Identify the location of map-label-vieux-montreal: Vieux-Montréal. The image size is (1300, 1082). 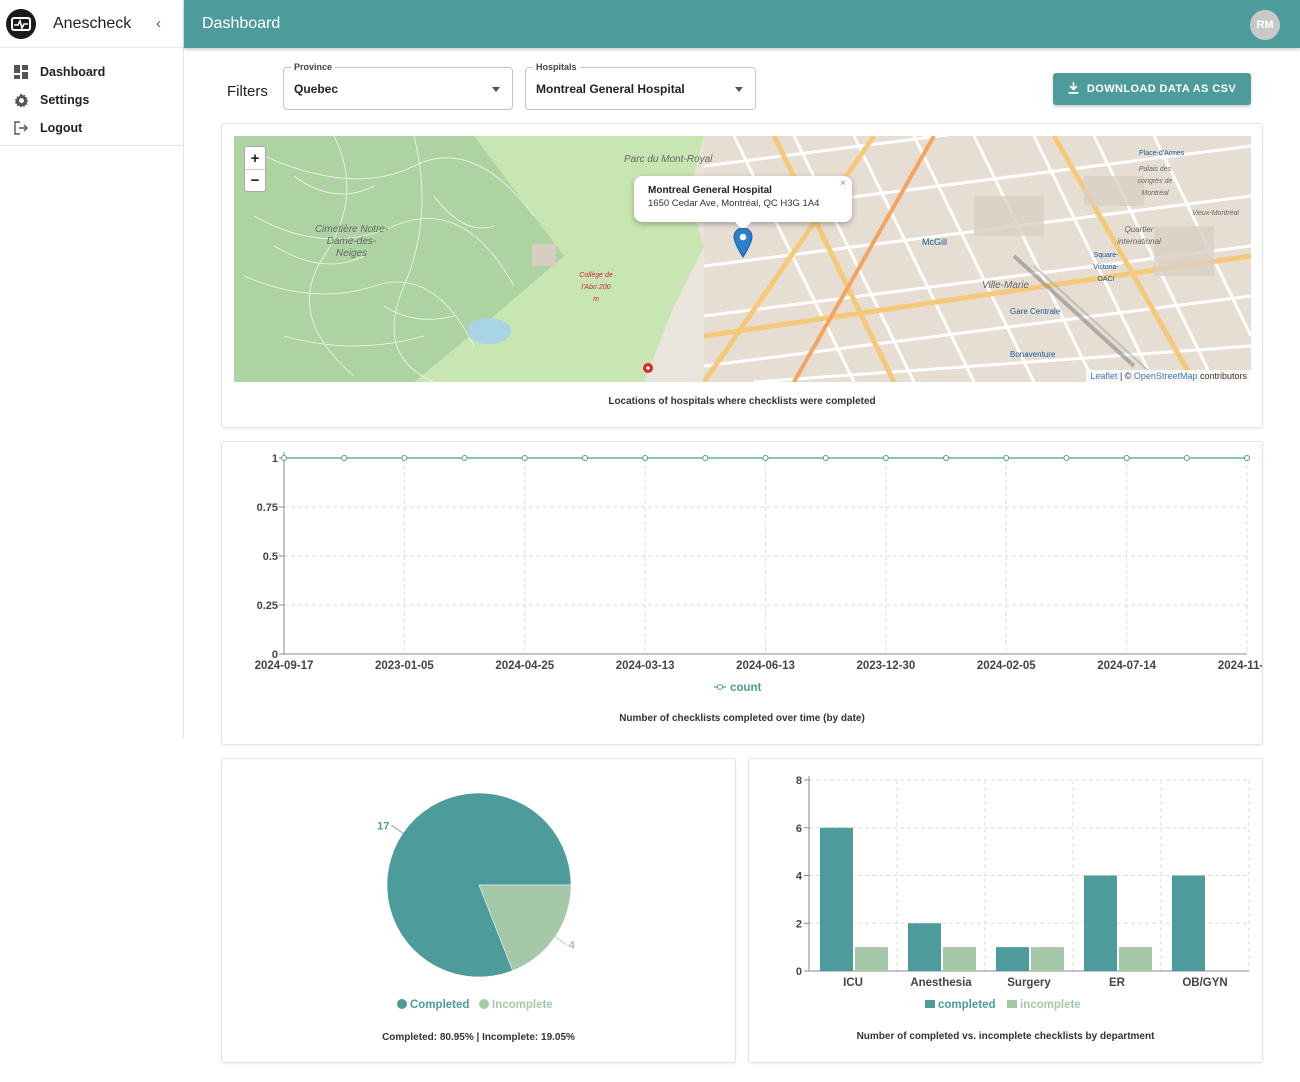
(1215, 213).